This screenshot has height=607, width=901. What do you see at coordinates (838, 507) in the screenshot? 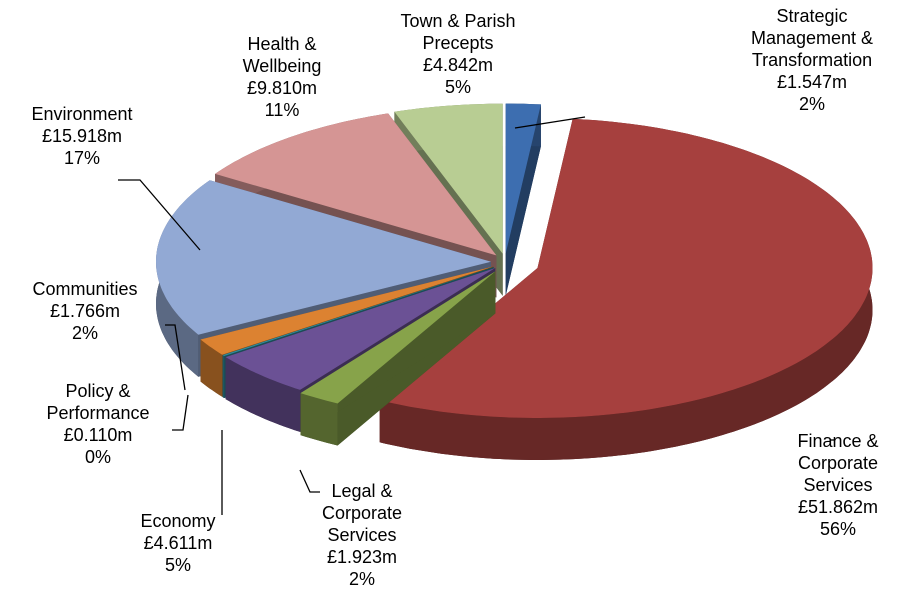
I see `value-label: £51.862m` at bounding box center [838, 507].